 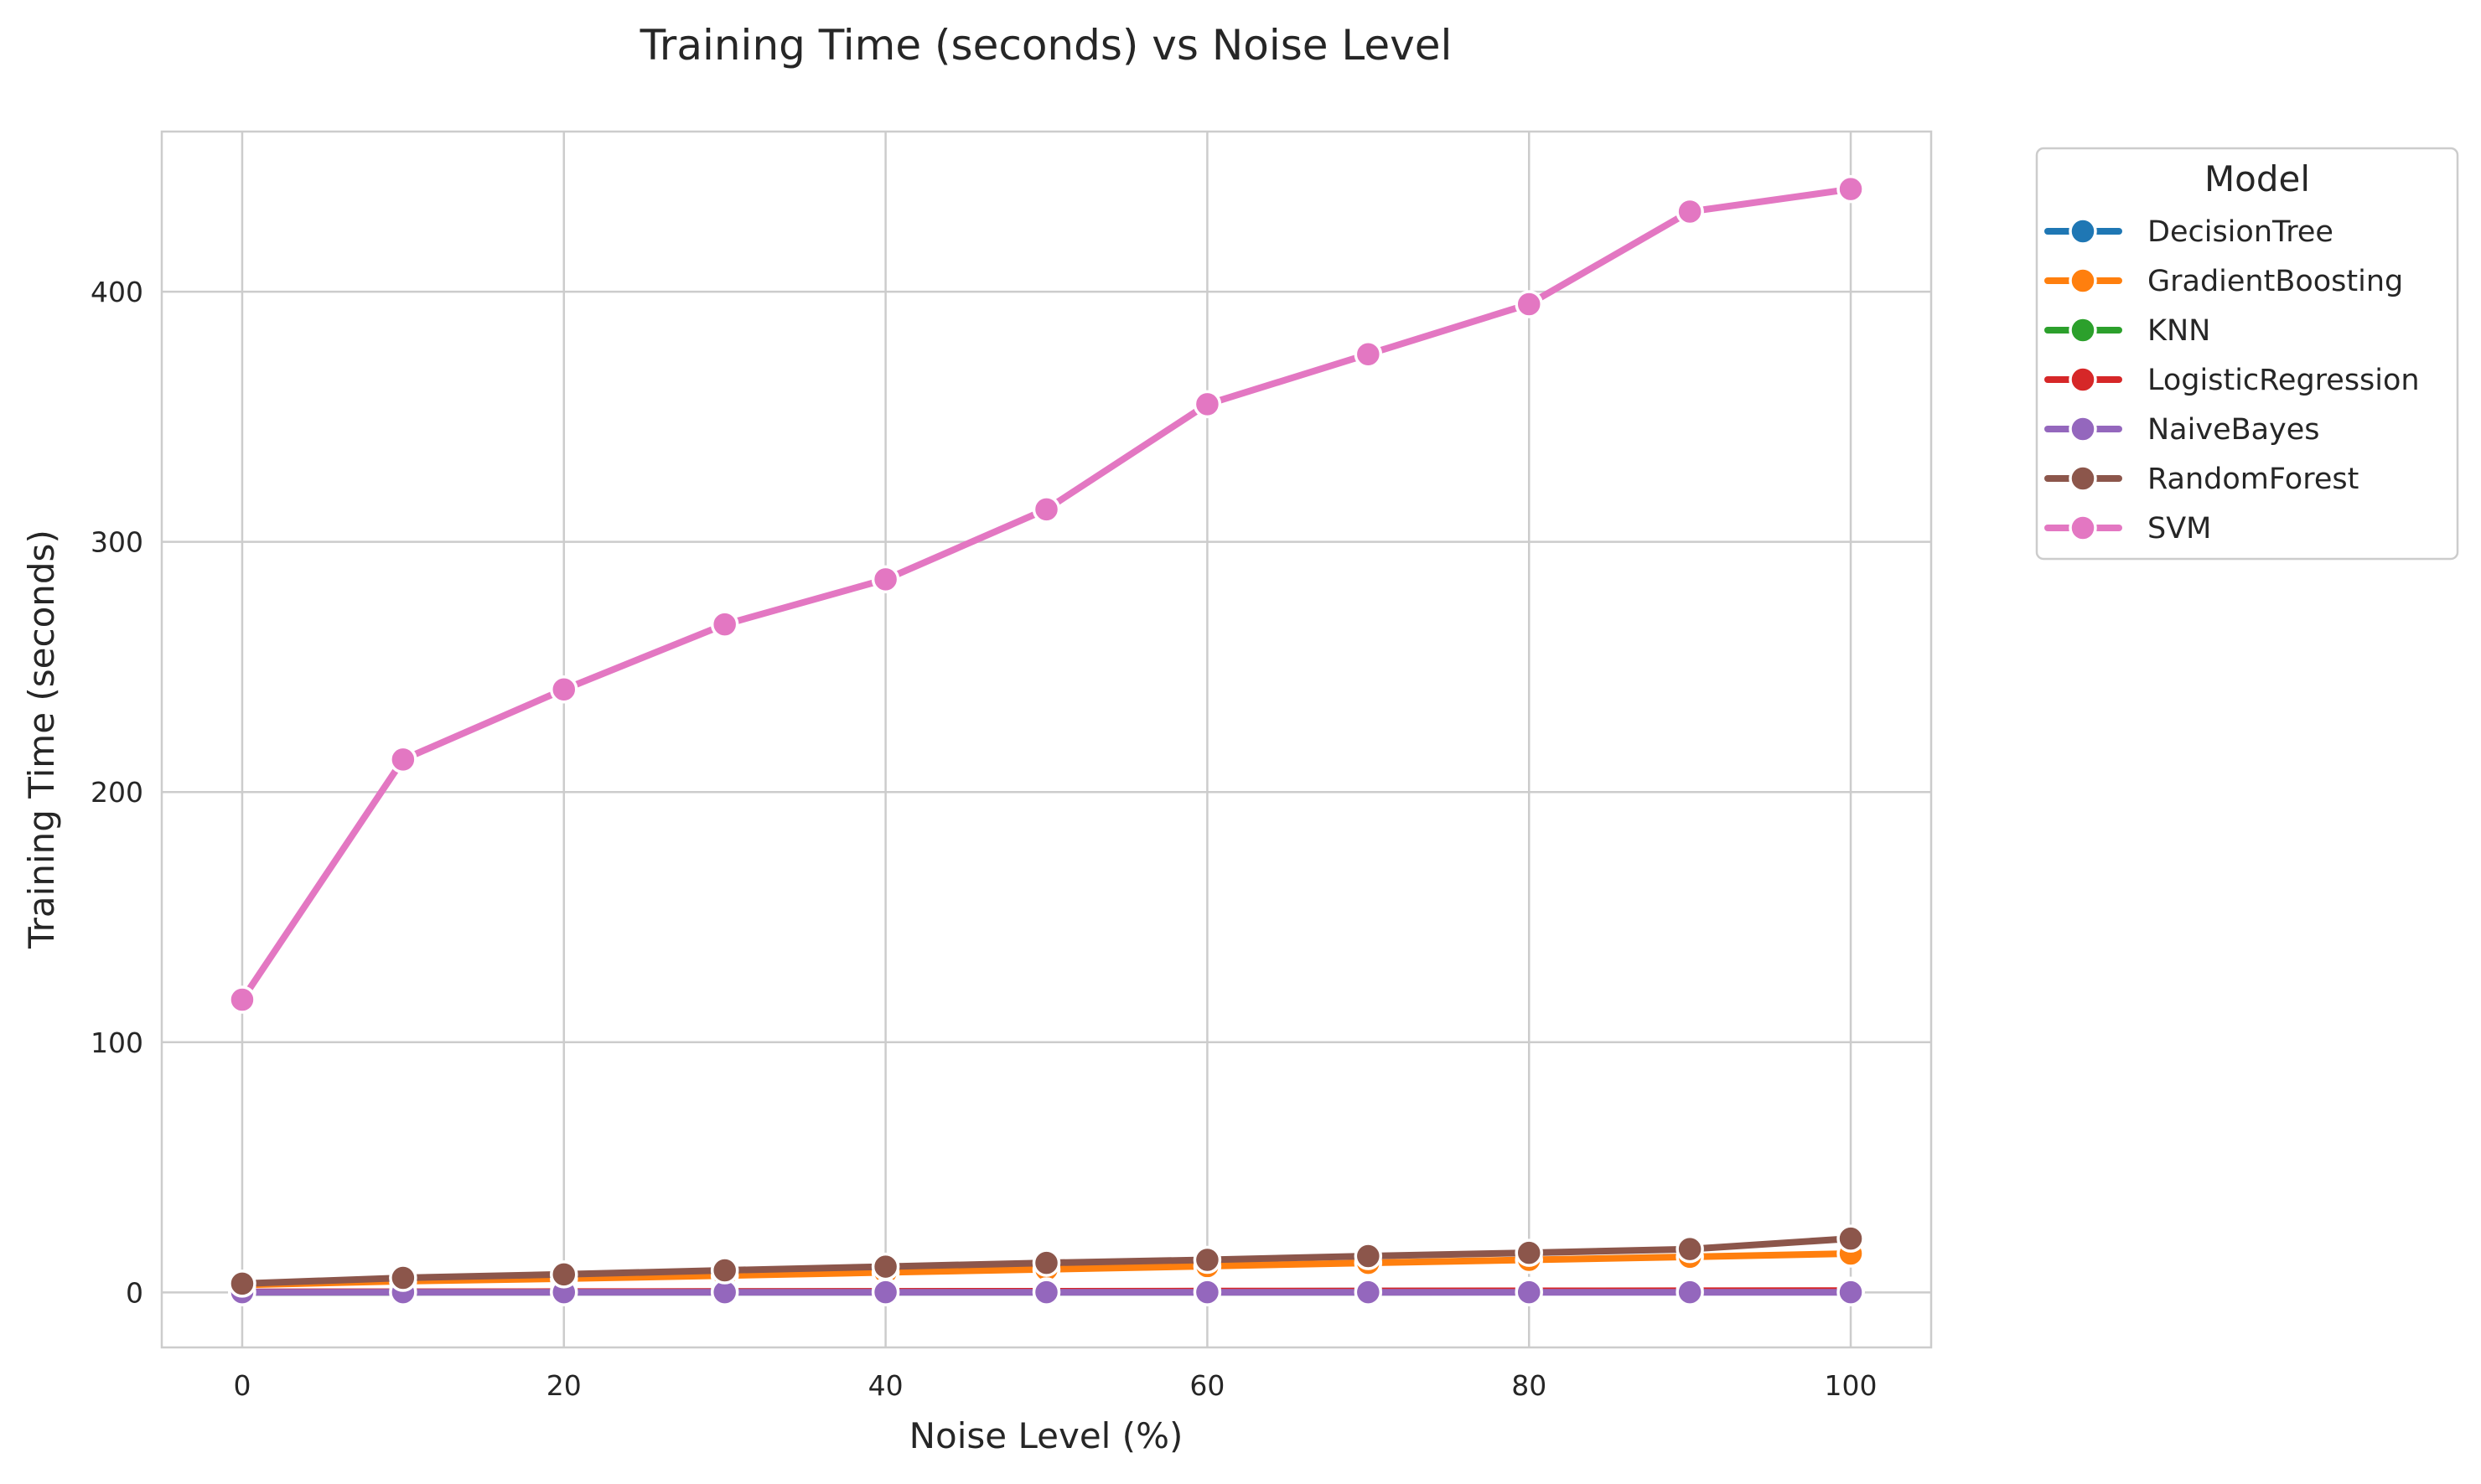 What do you see at coordinates (2253, 480) in the screenshot?
I see `legend-label: RandomForest` at bounding box center [2253, 480].